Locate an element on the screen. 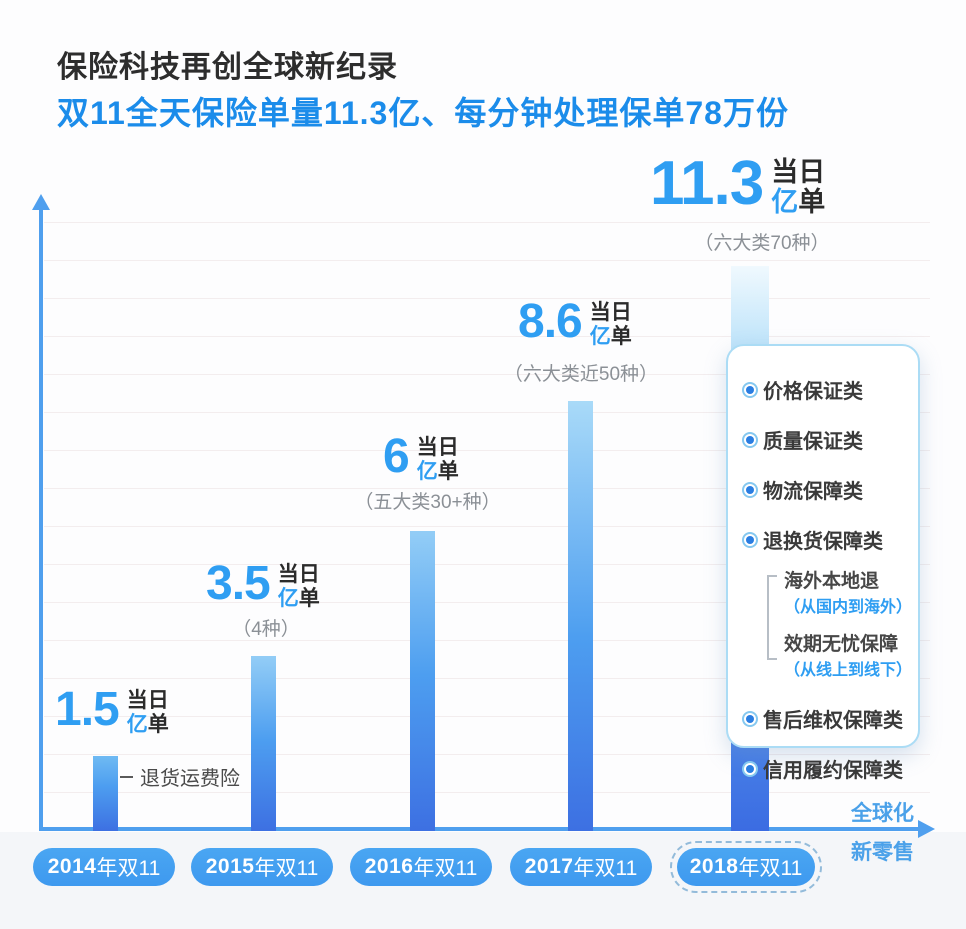  bar-2014 is located at coordinates (105, 793).